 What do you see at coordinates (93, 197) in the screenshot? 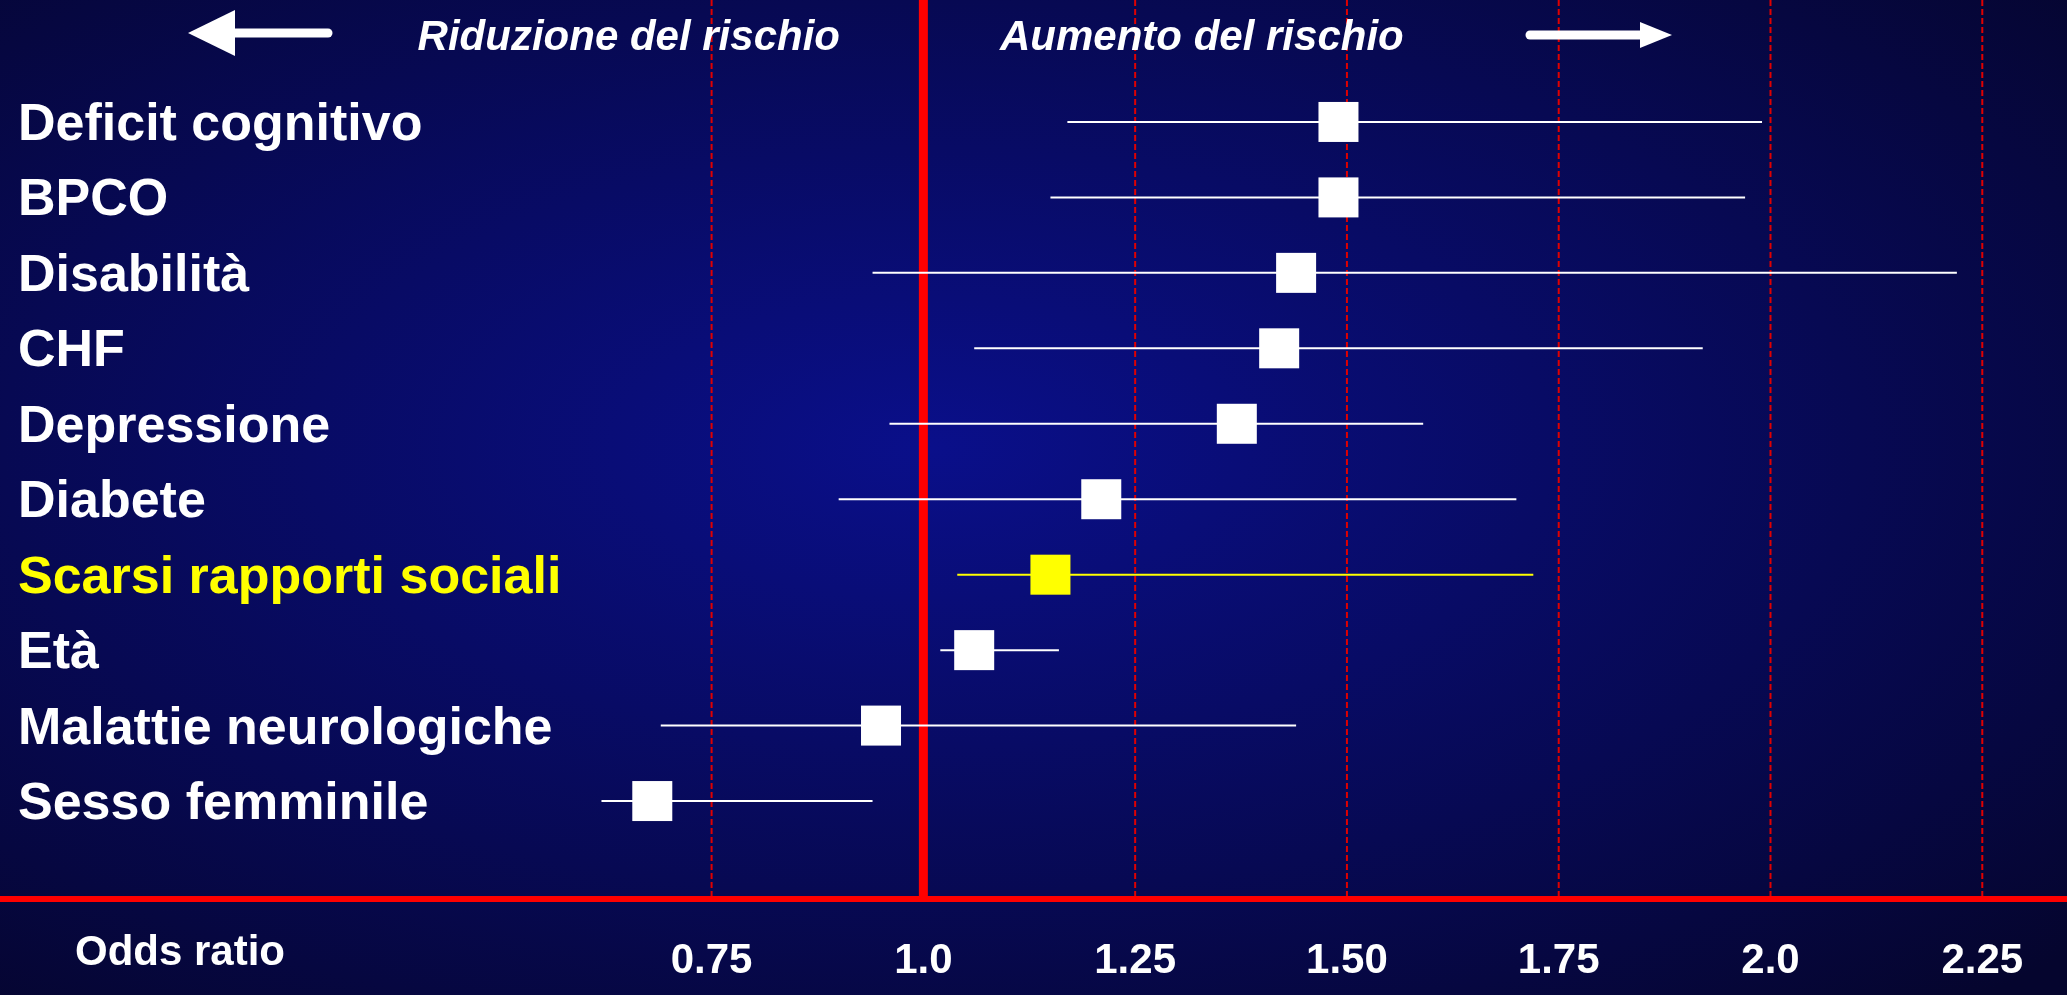
I see `y-tick-label: BPCO` at bounding box center [93, 197].